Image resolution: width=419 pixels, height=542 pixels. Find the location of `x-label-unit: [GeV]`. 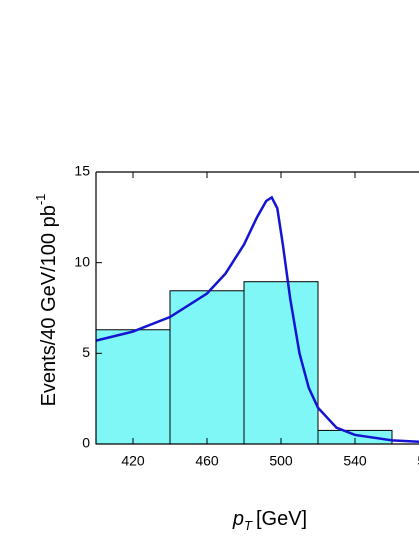

x-label-unit: [GeV] is located at coordinates (281, 519).